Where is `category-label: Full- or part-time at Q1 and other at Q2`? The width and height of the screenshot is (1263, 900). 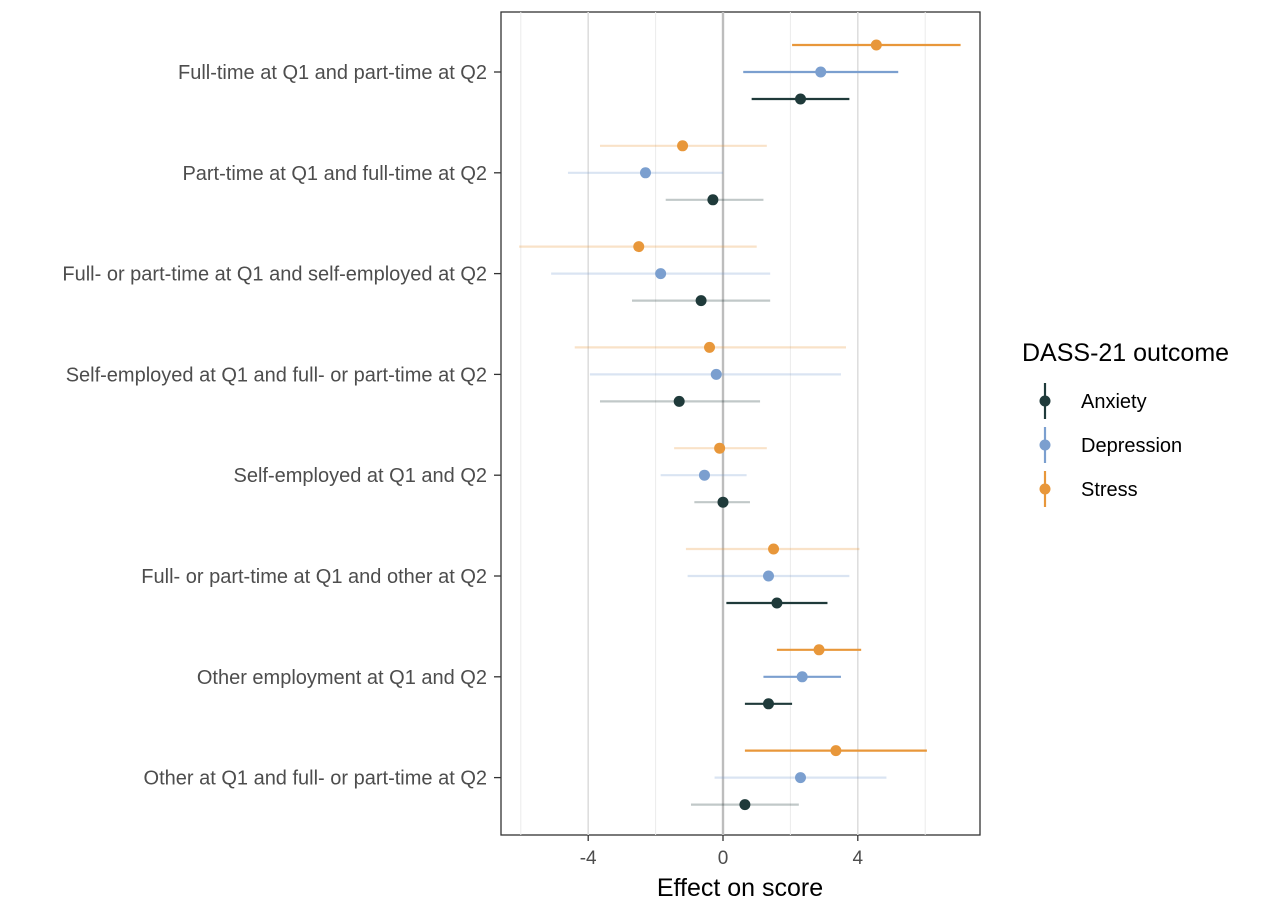
category-label: Full- or part-time at Q1 and other at Q2 is located at coordinates (314, 577).